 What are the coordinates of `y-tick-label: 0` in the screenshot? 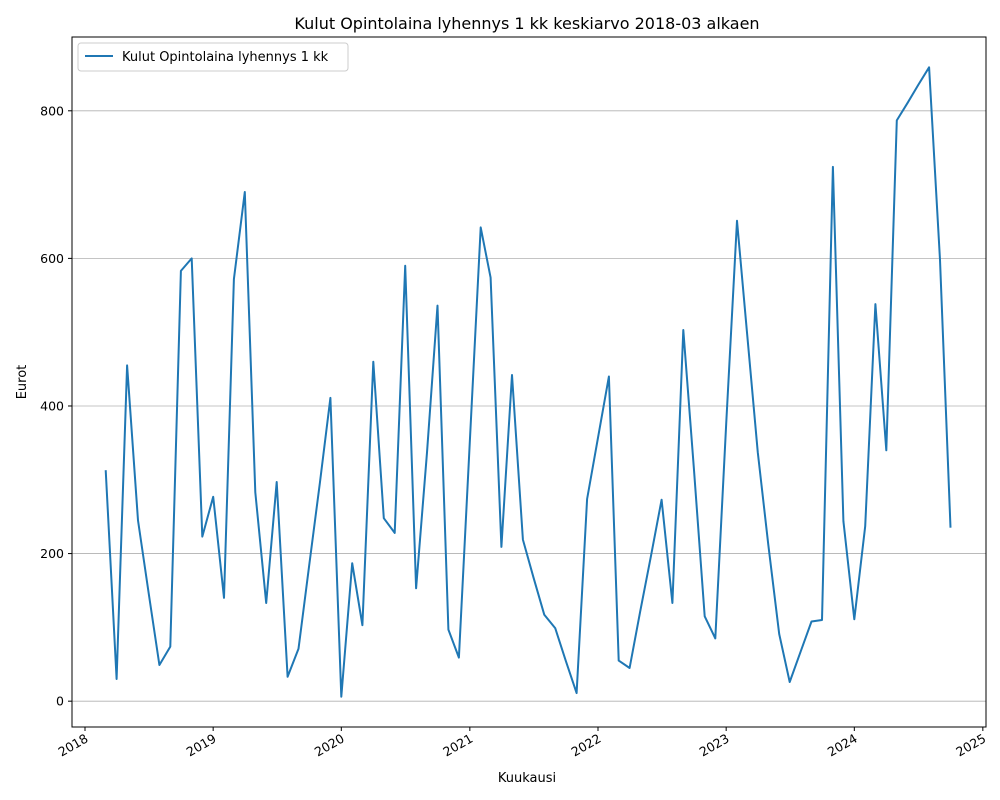 It's located at (60, 701).